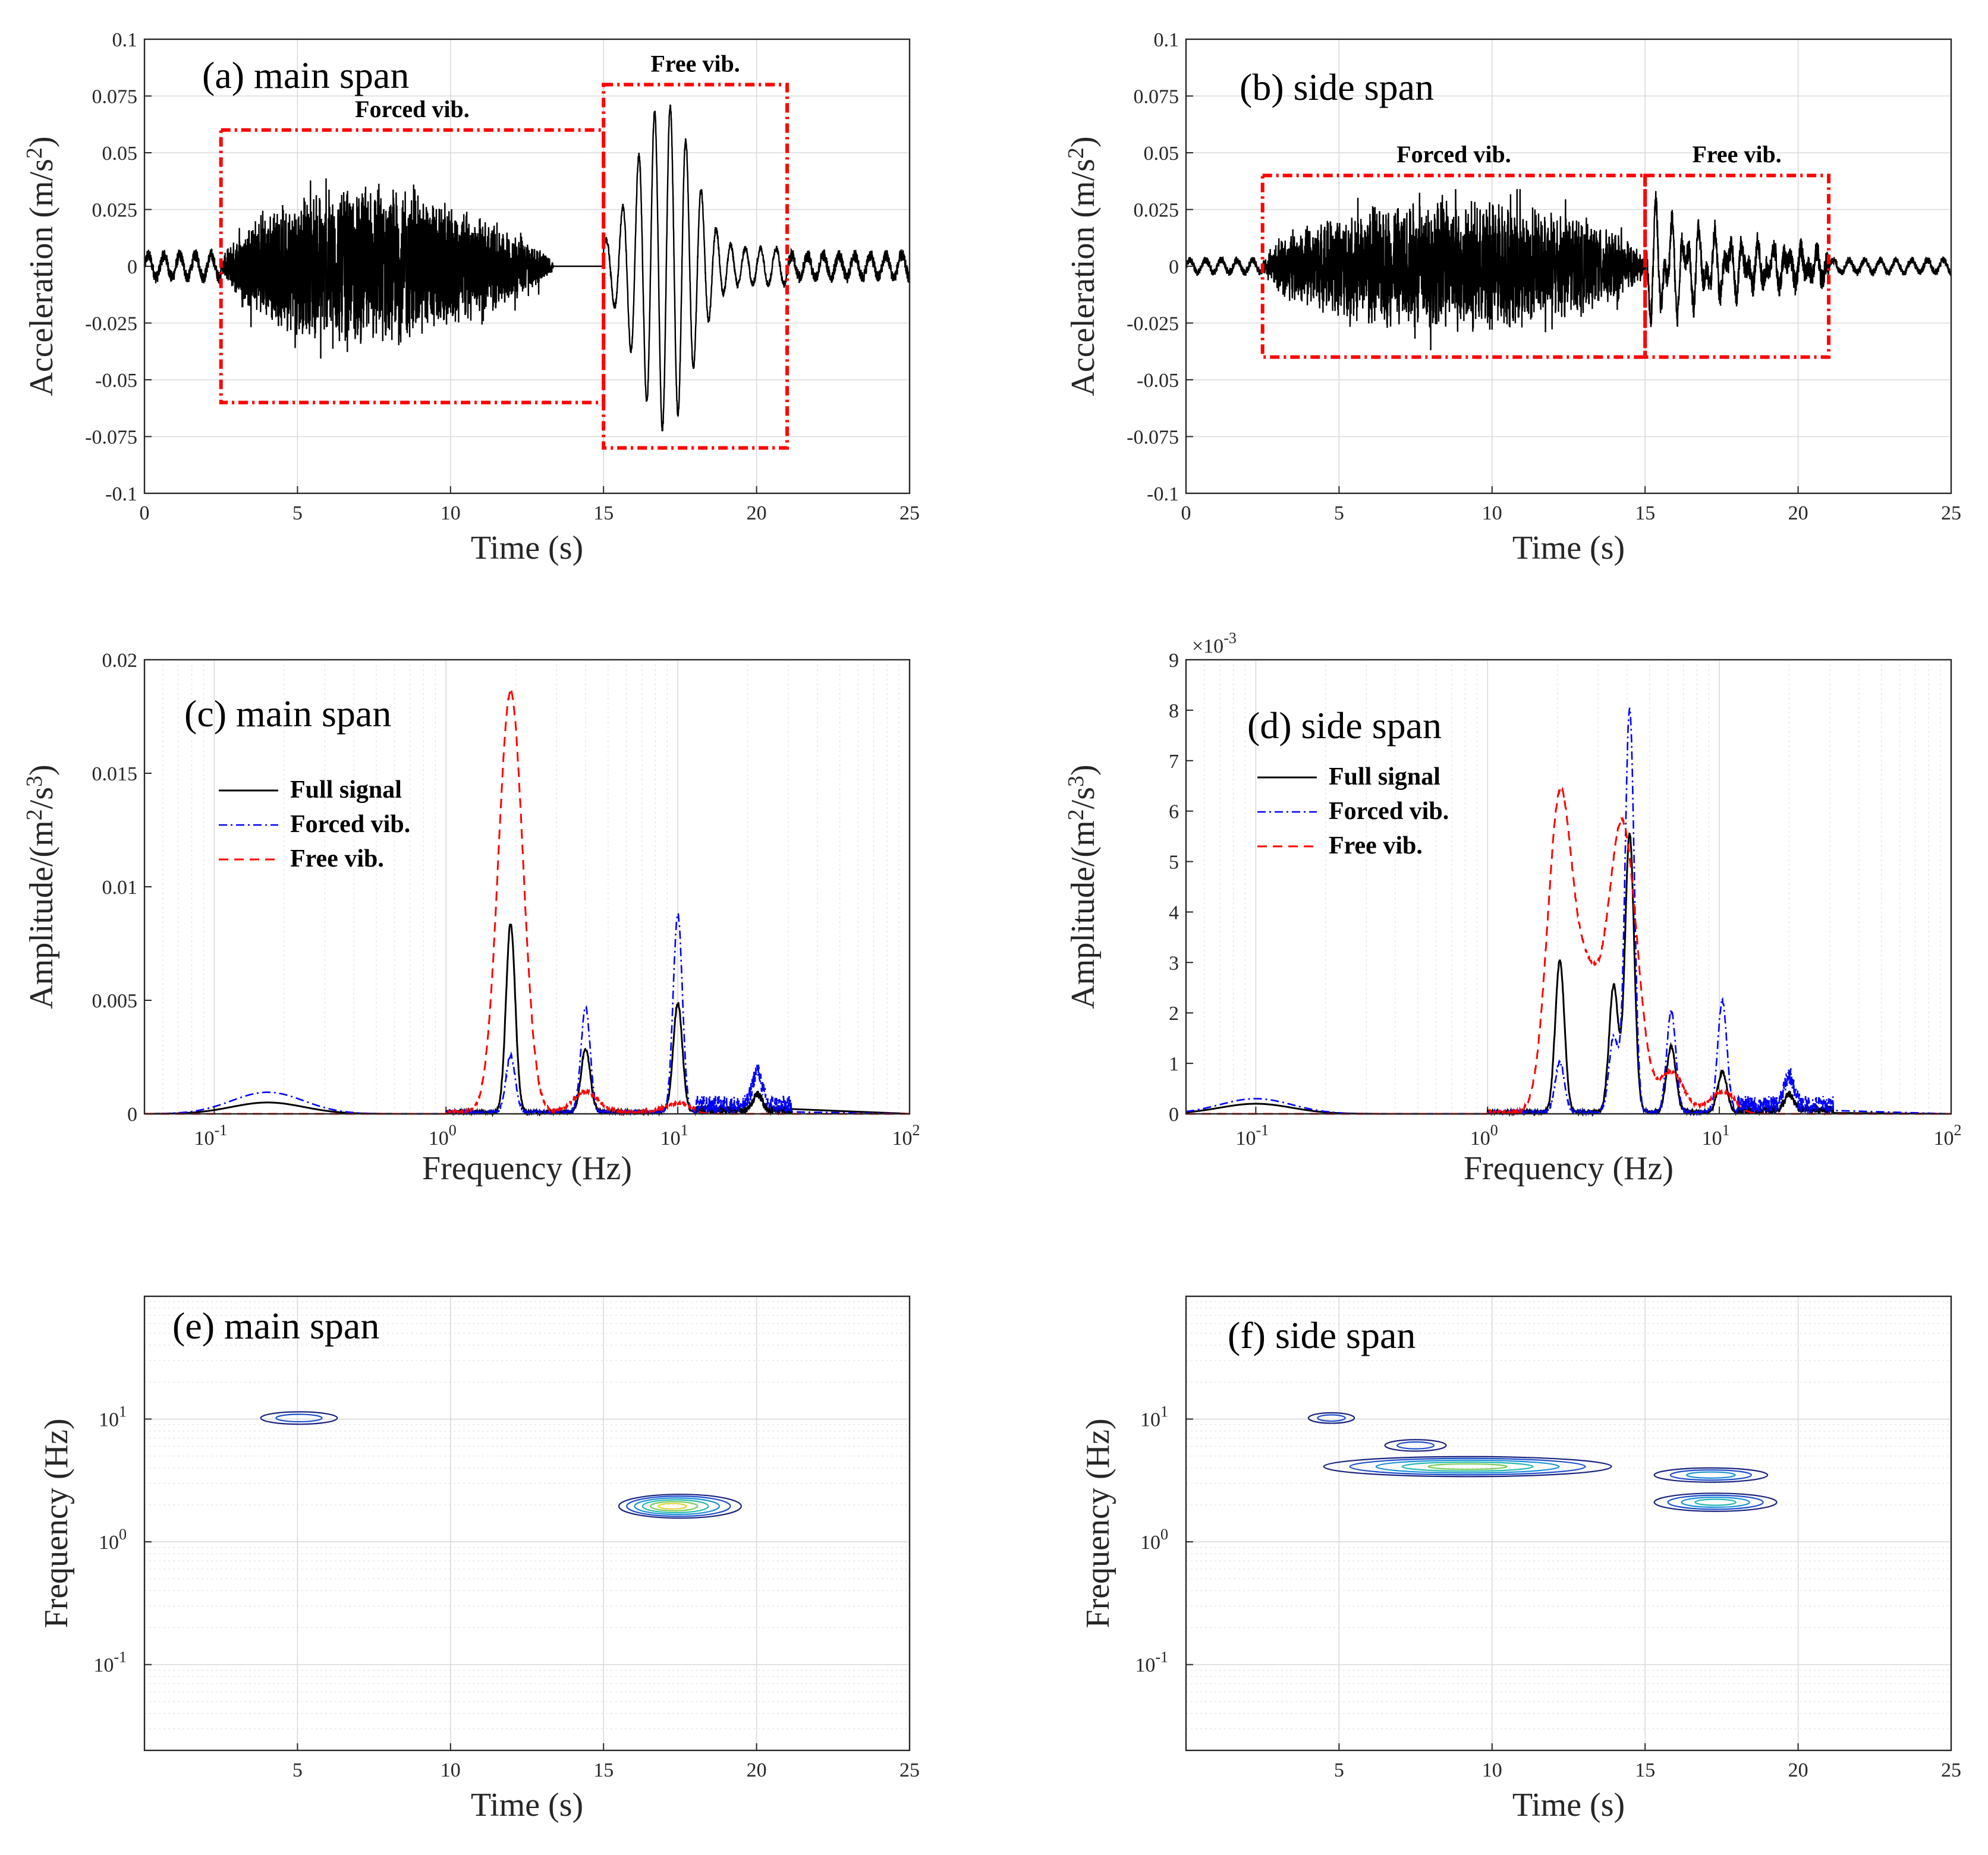 Image resolution: width=1988 pixels, height=1855 pixels. I want to click on y-tick-label: 1, so click(1174, 1064).